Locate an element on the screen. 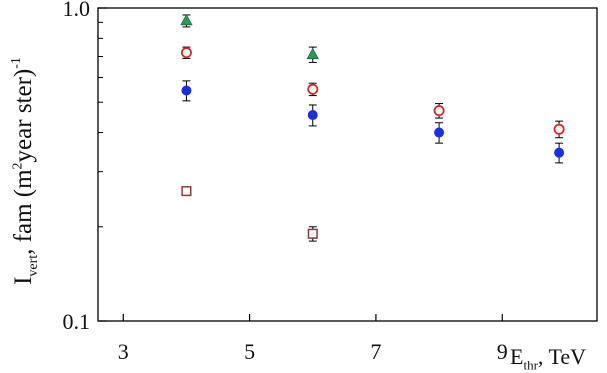 Image resolution: width=607 pixels, height=373 pixels. x-tick-label: 9 is located at coordinates (502, 351).